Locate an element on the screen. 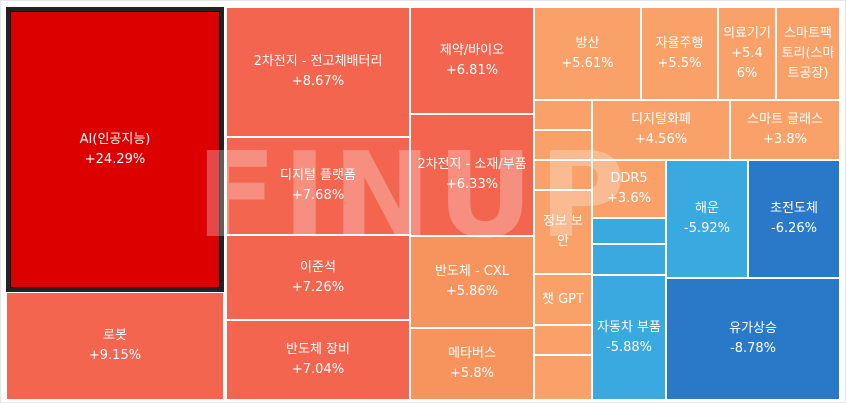 This screenshot has height=403, width=846. tile-name: 2차전지 - 전고체배터리 is located at coordinates (318, 61).